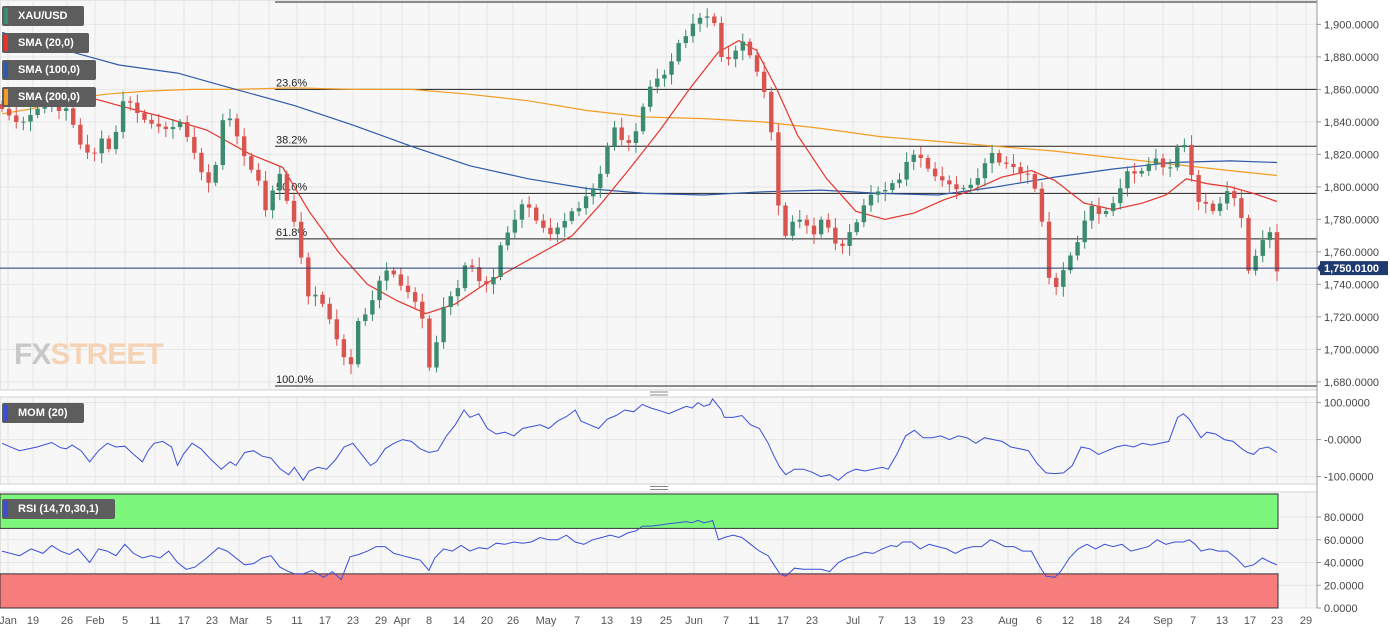 Image resolution: width=1390 pixels, height=633 pixels. I want to click on legend-mom: MOM (20), so click(43, 413).